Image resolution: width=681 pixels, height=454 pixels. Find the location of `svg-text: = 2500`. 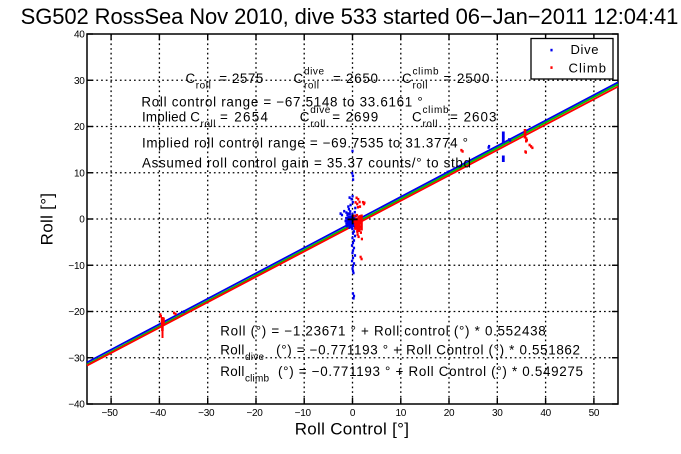

svg-text: = 2500 is located at coordinates (467, 78).